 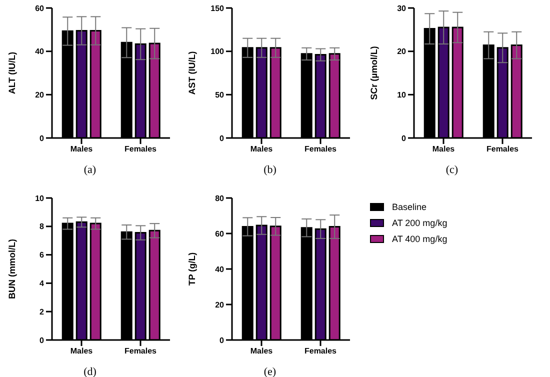 I want to click on y-axis-title: BUN (mmol/L), so click(x=12, y=269).